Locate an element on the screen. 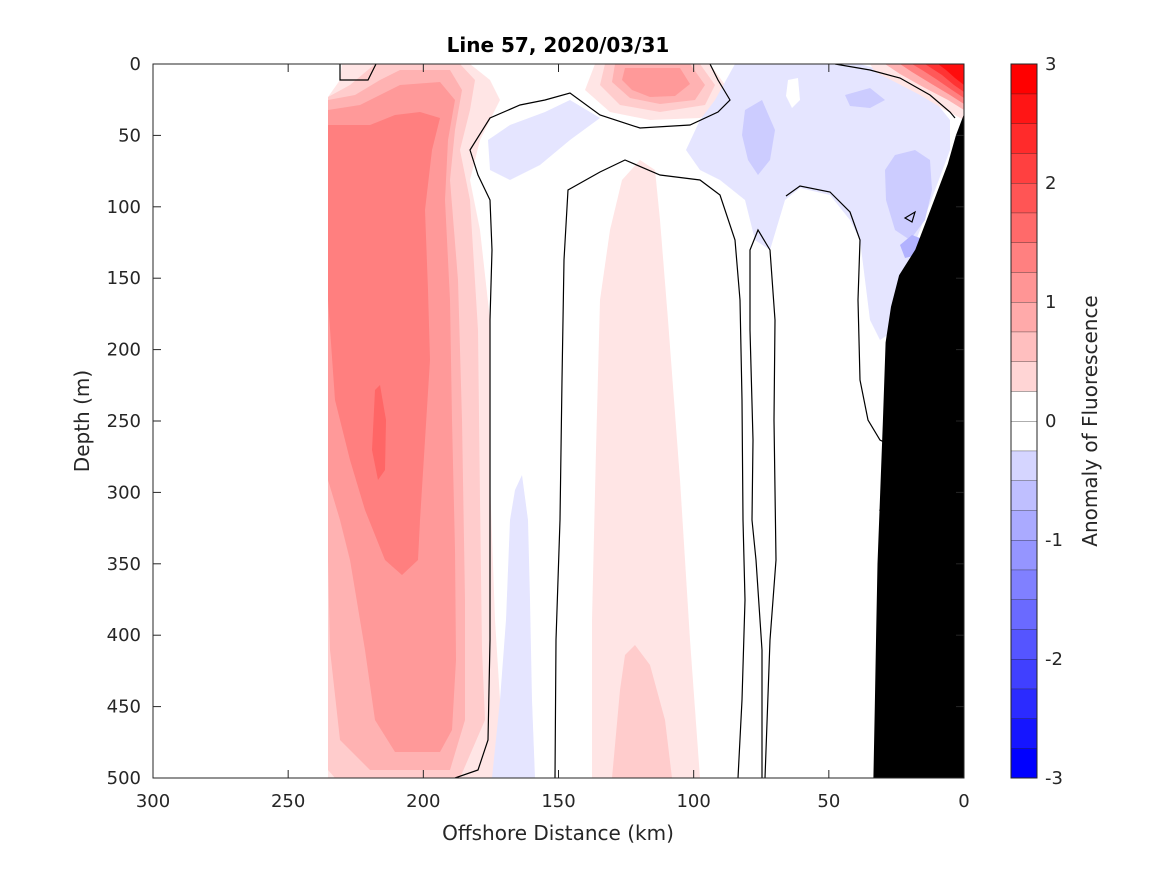 Image resolution: width=1167 pixels, height=875 pixels. contour-fill-neg-0.25-a is located at coordinates (544, 140).